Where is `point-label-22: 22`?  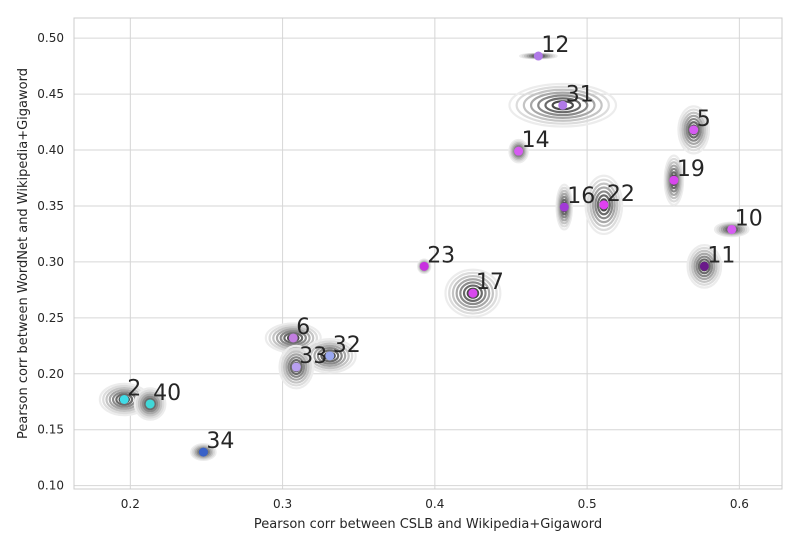
point-label-22: 22 is located at coordinates (621, 194).